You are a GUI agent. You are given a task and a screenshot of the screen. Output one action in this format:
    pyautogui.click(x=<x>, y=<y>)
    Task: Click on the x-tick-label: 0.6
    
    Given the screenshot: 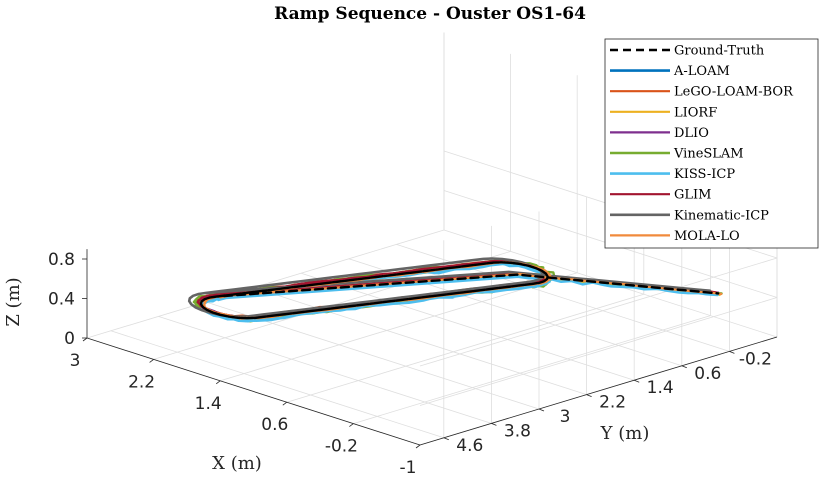 What is the action you would take?
    pyautogui.click(x=274, y=425)
    